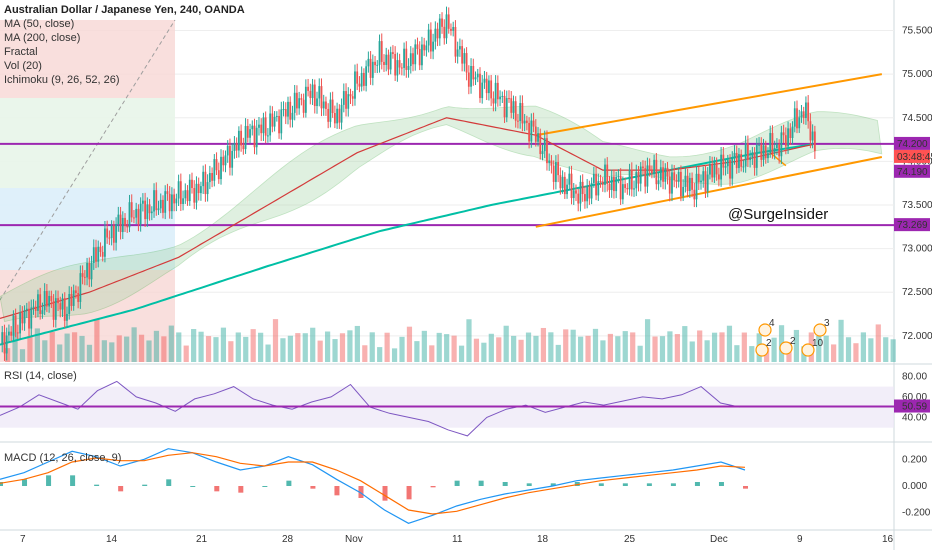  What do you see at coordinates (62, 80) in the screenshot?
I see `legend-item-ichimoku: Ichimoku (9, 26, 52, 26)` at bounding box center [62, 80].